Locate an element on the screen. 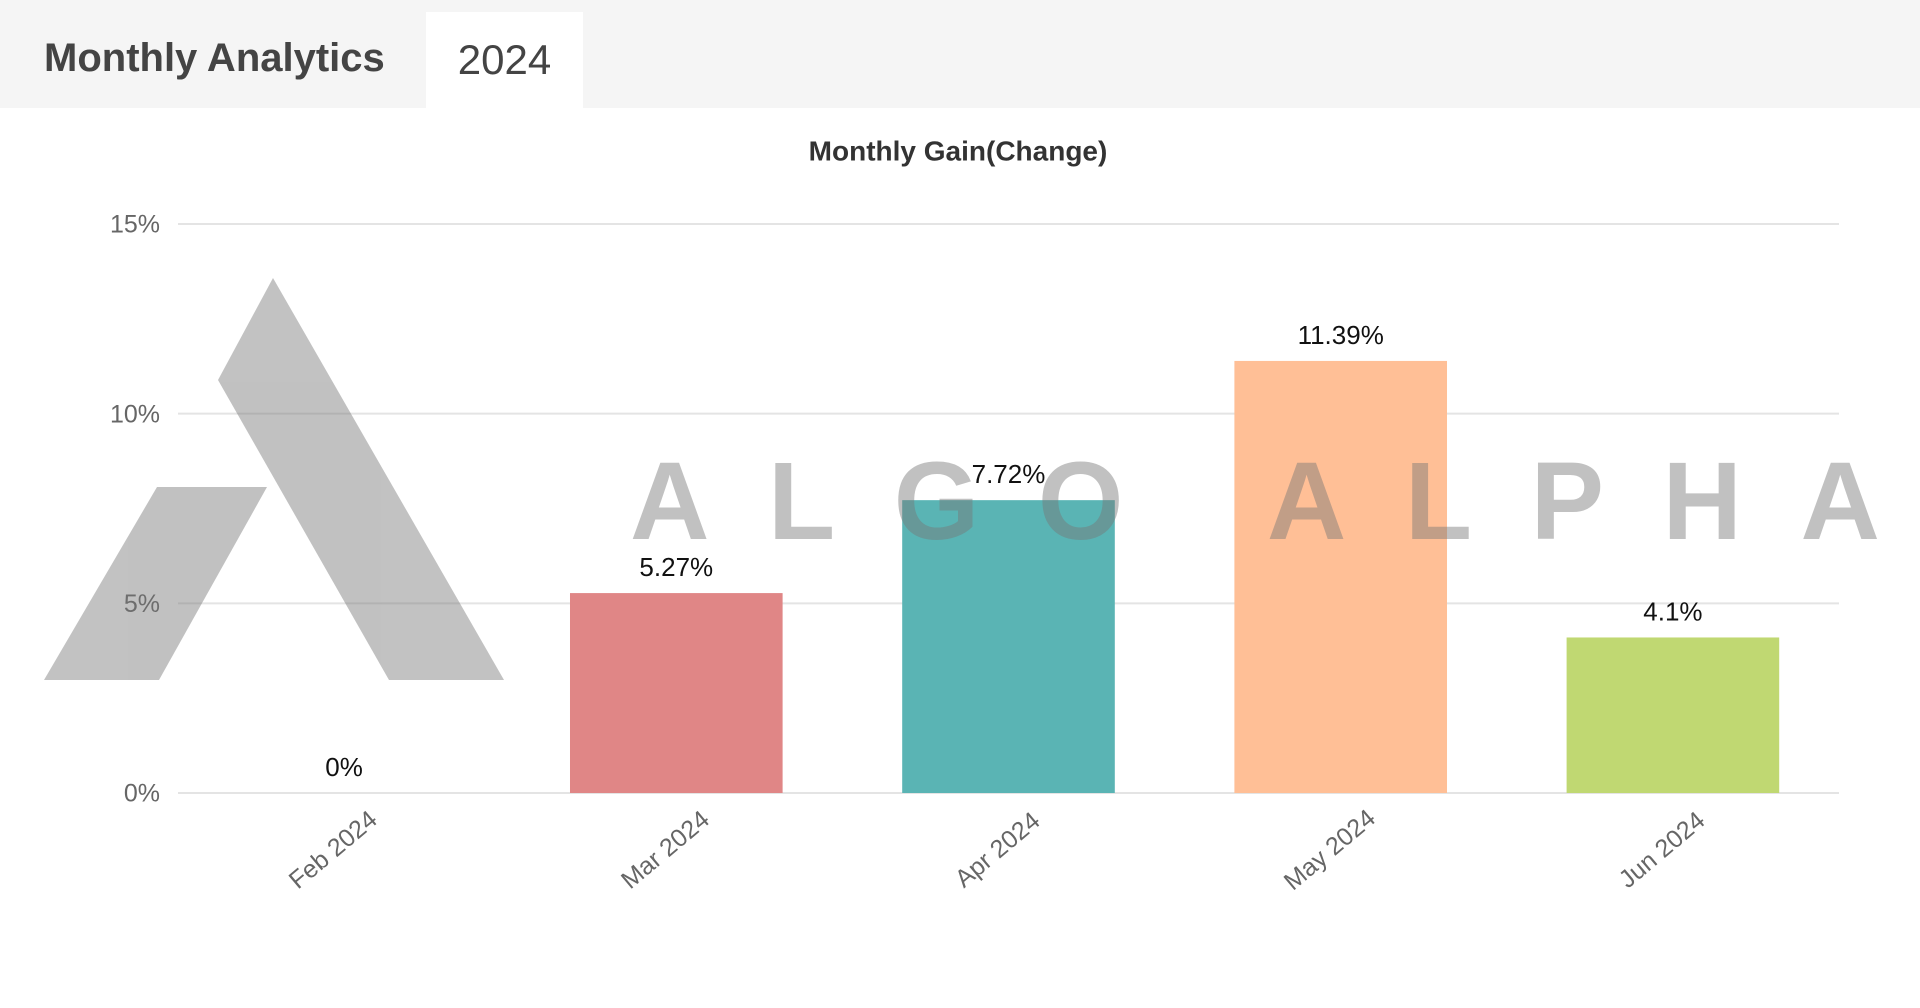  year-tab: 2024 is located at coordinates (504, 60).